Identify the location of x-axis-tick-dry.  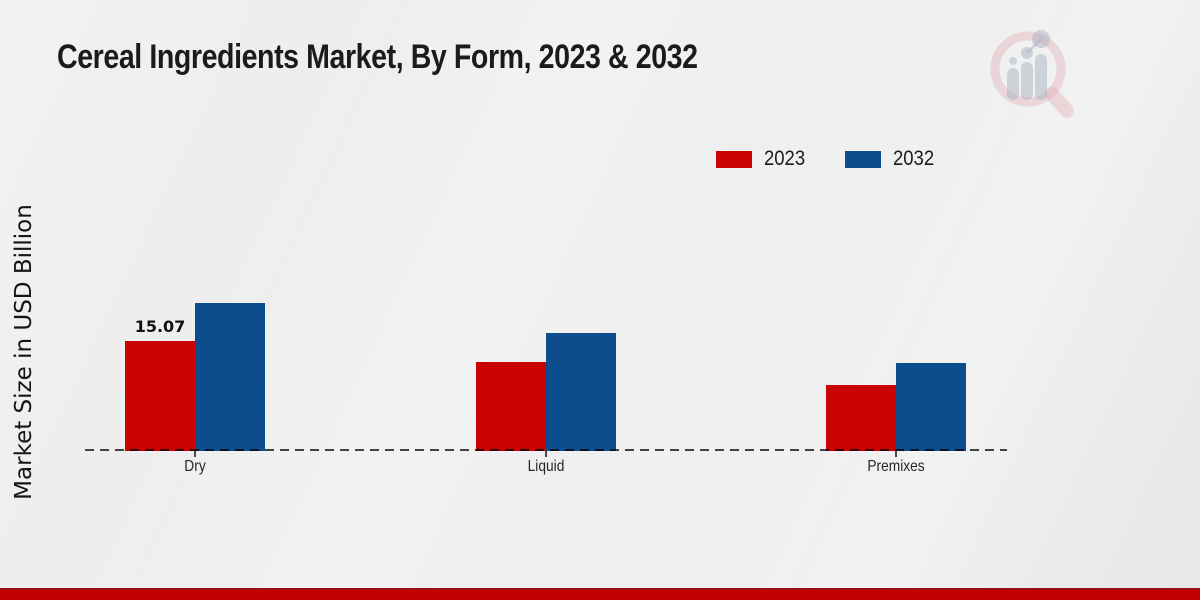
(195, 454).